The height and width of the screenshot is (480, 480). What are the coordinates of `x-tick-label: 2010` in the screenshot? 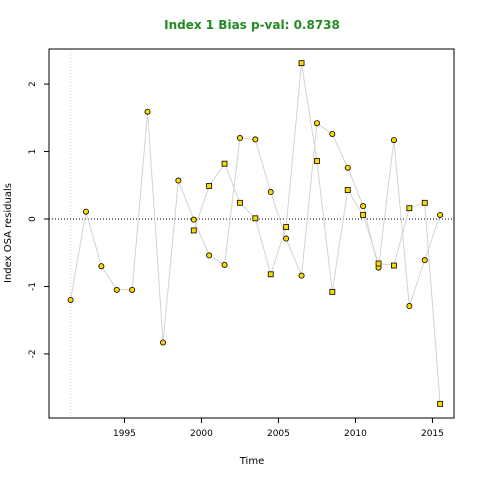 It's located at (355, 434).